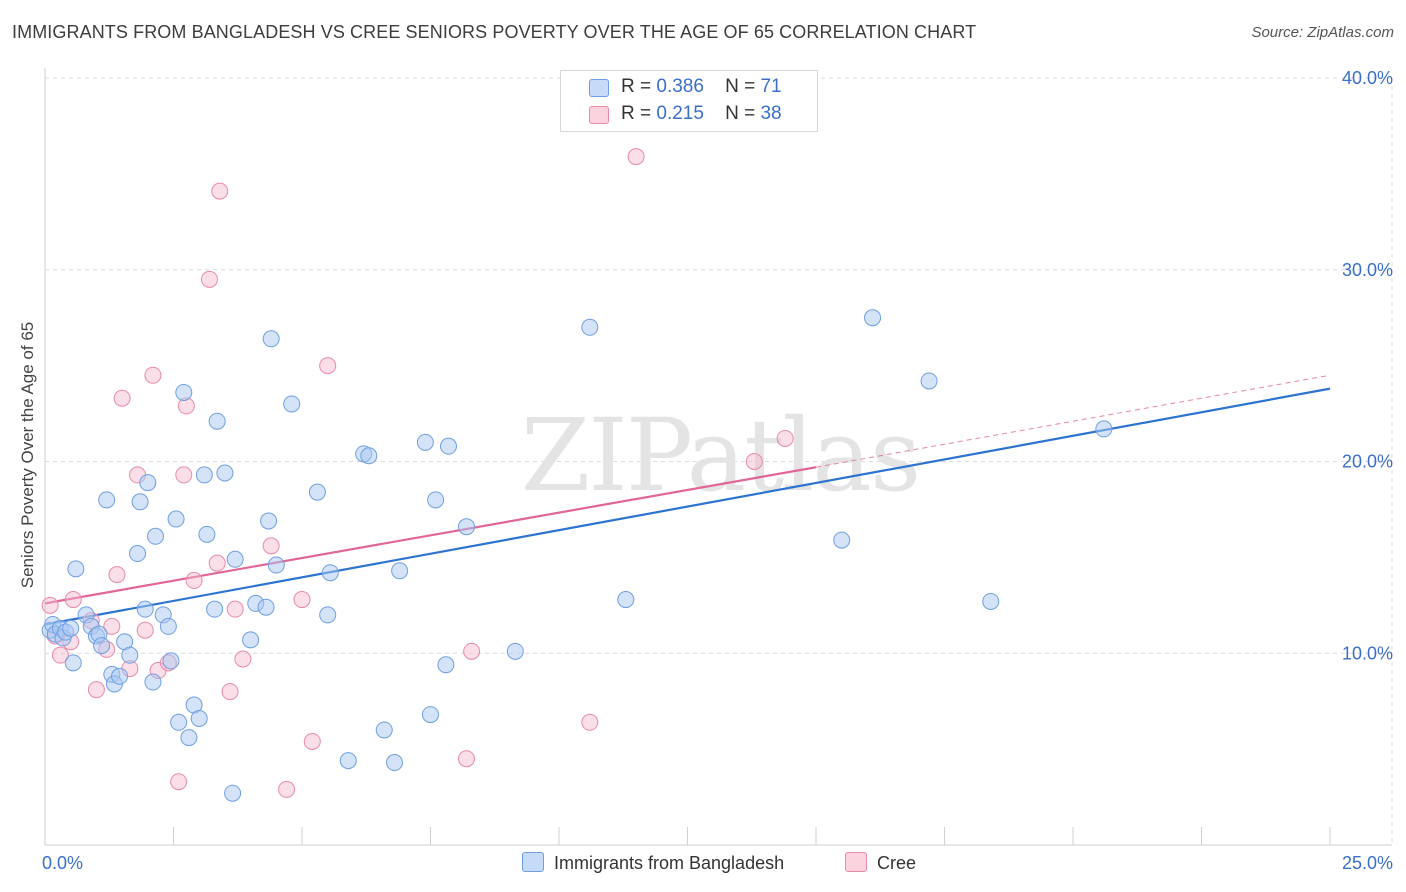 The image size is (1406, 892). I want to click on correlation-legend: R = 0.386 N = 71 R = 0.215 N = 38, so click(689, 101).